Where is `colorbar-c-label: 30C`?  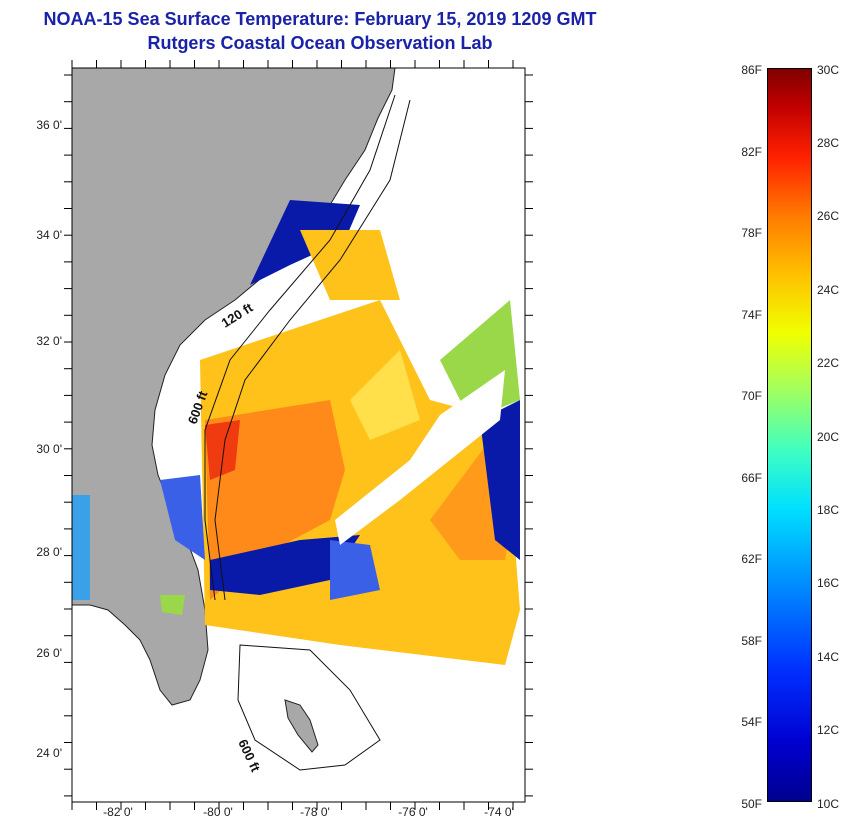 colorbar-c-label: 30C is located at coordinates (828, 70).